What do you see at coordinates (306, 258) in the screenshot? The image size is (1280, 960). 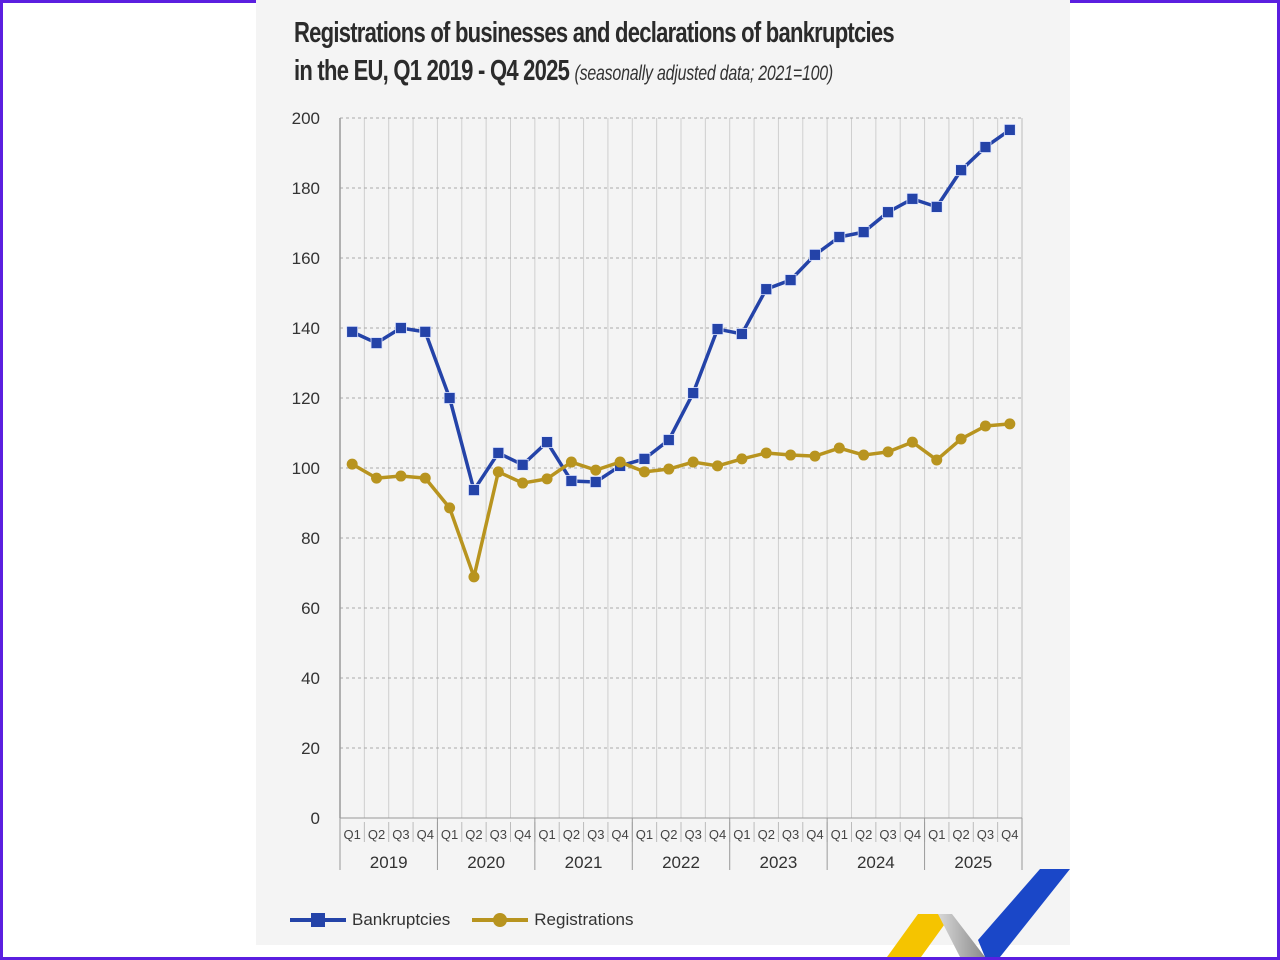 I see `y-tick-label: 160` at bounding box center [306, 258].